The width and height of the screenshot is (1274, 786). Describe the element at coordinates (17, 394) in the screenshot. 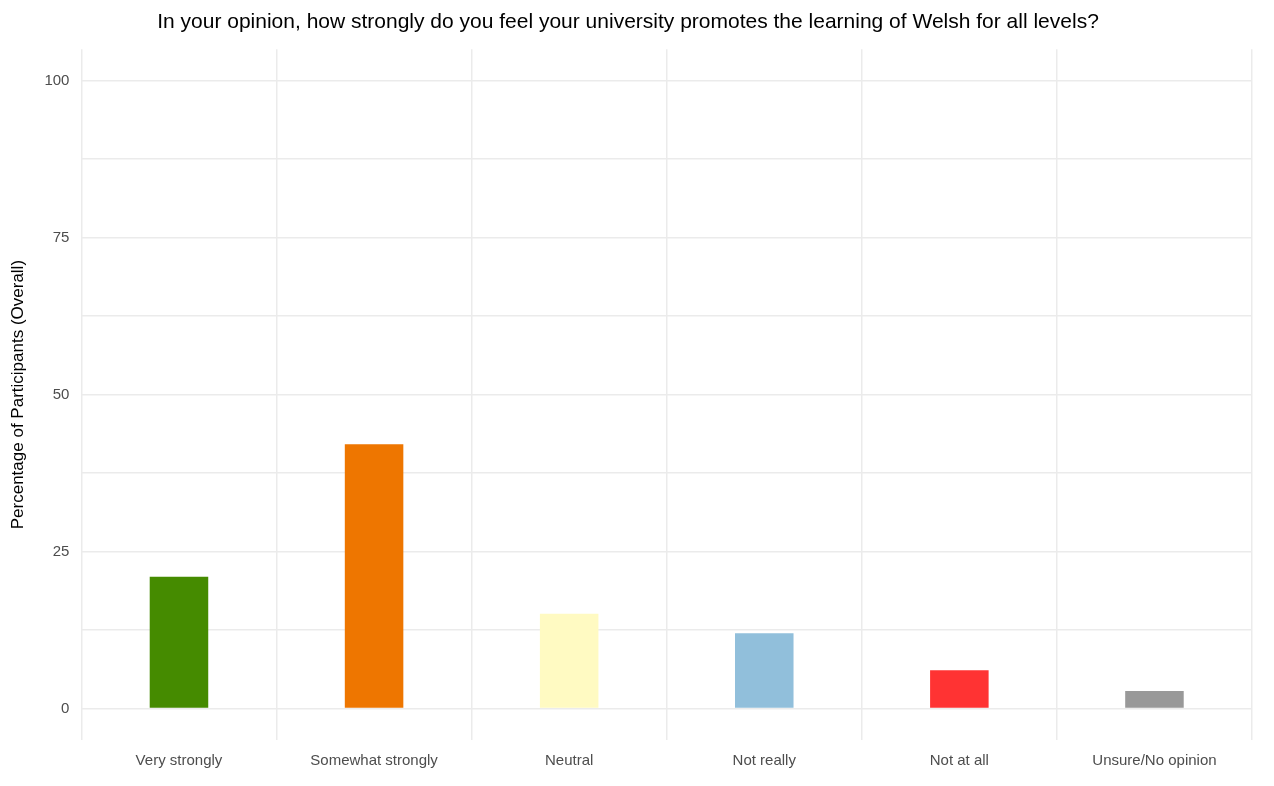

I see `y-axis-title: Percentage of Participants (Overall)` at that location.